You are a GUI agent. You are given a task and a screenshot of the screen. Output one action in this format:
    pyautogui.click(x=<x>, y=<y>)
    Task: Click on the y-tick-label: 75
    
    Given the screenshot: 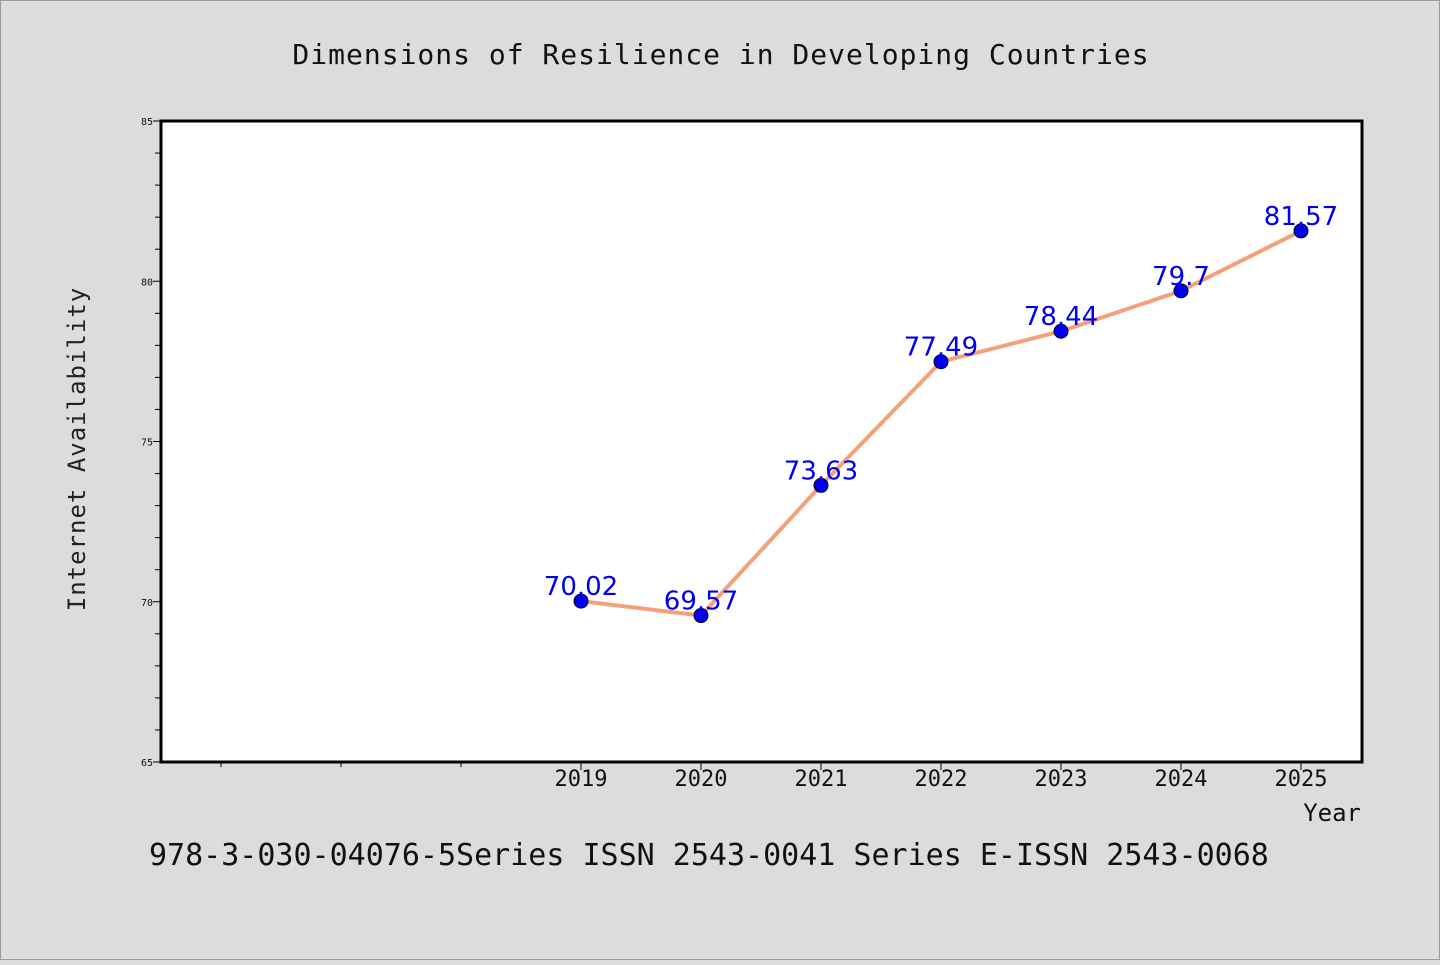 What is the action you would take?
    pyautogui.click(x=147, y=443)
    